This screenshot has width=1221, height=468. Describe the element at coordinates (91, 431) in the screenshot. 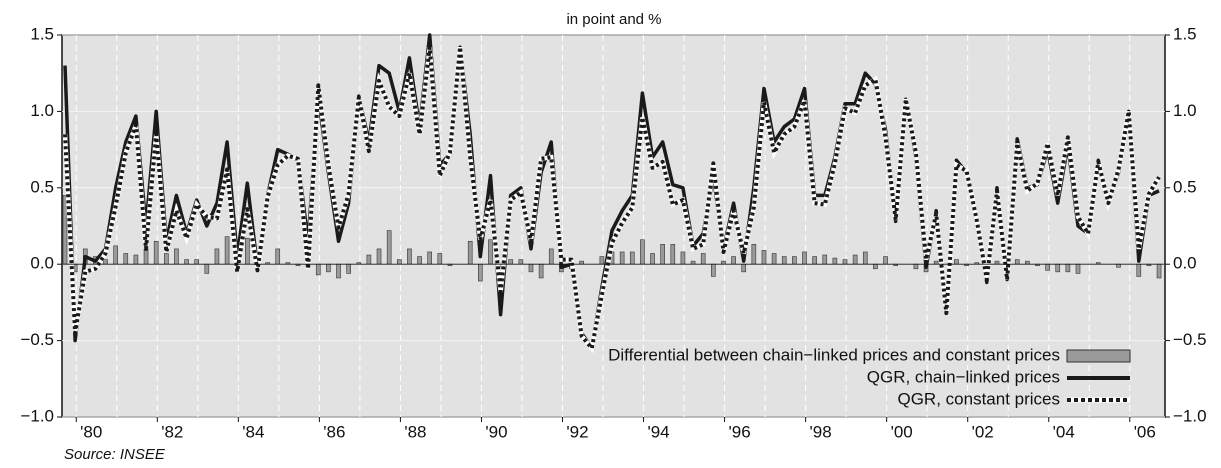

I see `x-tick-label: '80` at that location.